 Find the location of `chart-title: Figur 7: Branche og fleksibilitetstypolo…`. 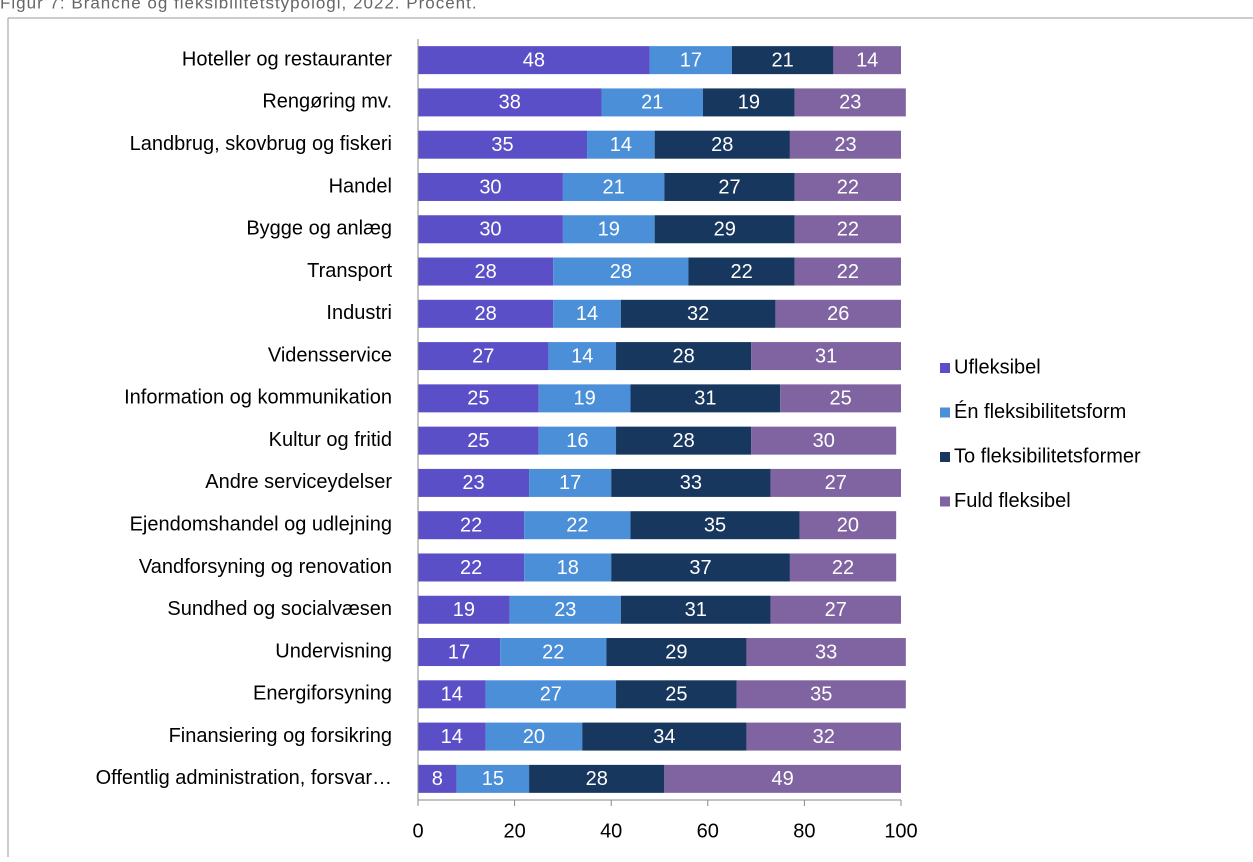

chart-title: Figur 7: Branche og fleksibilitetstypolo… is located at coordinates (239, 6).